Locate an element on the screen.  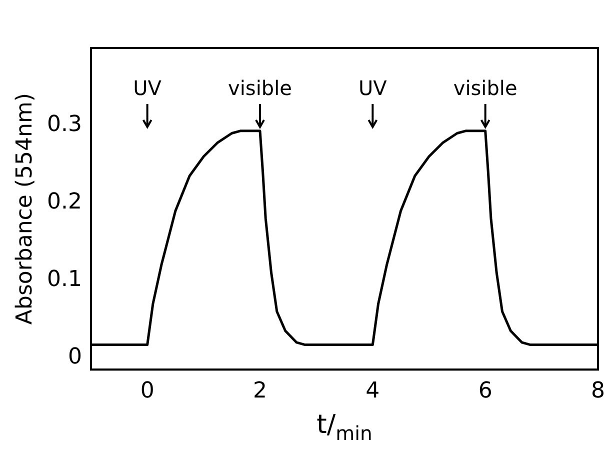
y-tick-label: 0.1 is located at coordinates (64, 279).